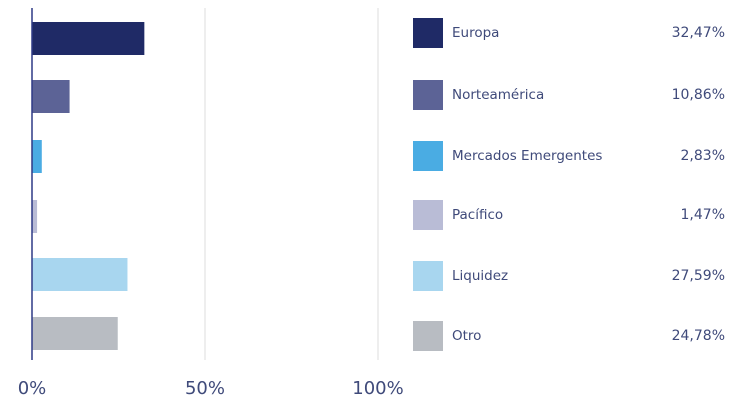 Image resolution: width=740 pixels, height=401 pixels. What do you see at coordinates (698, 95) in the screenshot?
I see `legend-value: 10,86%` at bounding box center [698, 95].